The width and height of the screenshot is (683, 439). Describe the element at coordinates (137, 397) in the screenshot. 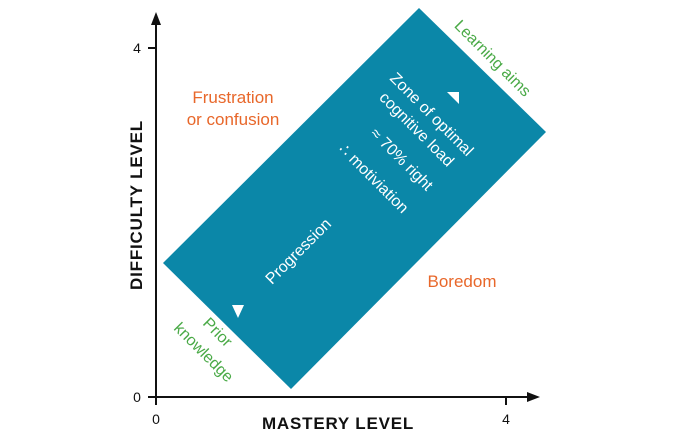

I see `y-tick-label-0: 0` at that location.